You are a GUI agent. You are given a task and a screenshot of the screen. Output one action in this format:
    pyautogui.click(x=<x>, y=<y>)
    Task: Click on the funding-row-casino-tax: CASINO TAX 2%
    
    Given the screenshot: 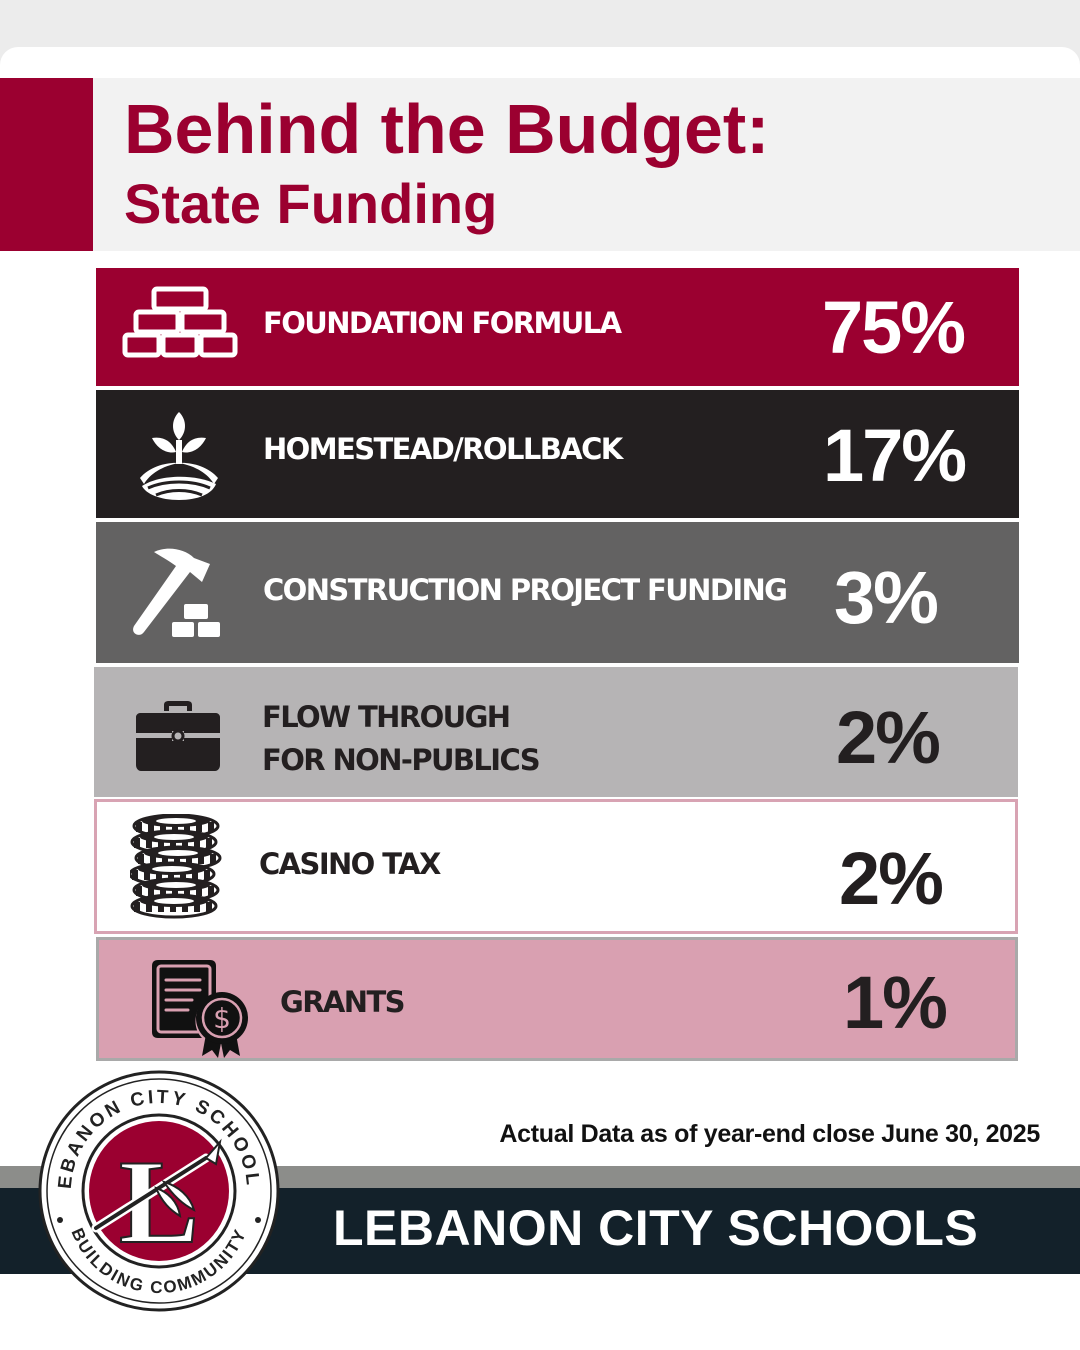 What is the action you would take?
    pyautogui.click(x=556, y=866)
    